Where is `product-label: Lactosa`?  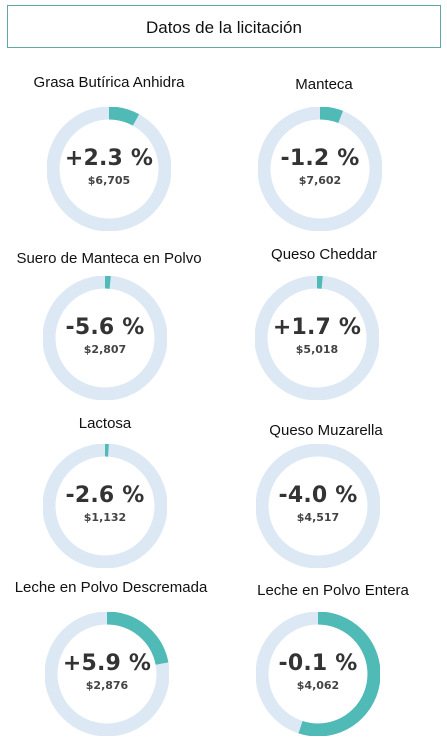 product-label: Lactosa is located at coordinates (105, 423).